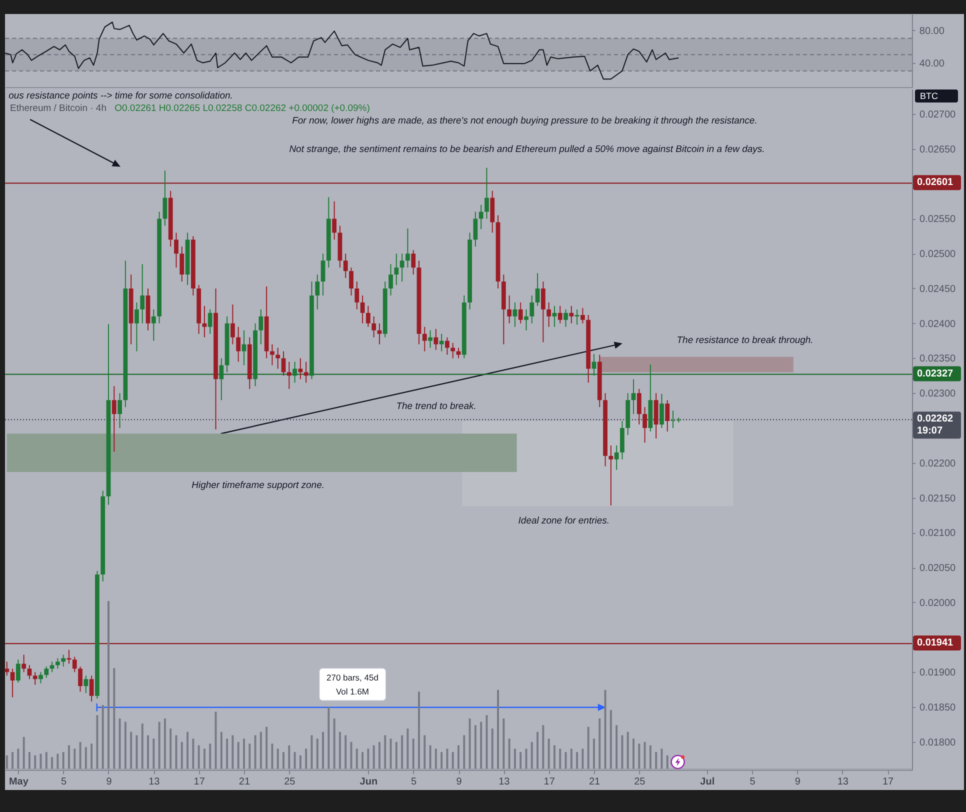 The image size is (966, 812). Describe the element at coordinates (938, 150) in the screenshot. I see `y-tick-label: 0.02650` at that location.